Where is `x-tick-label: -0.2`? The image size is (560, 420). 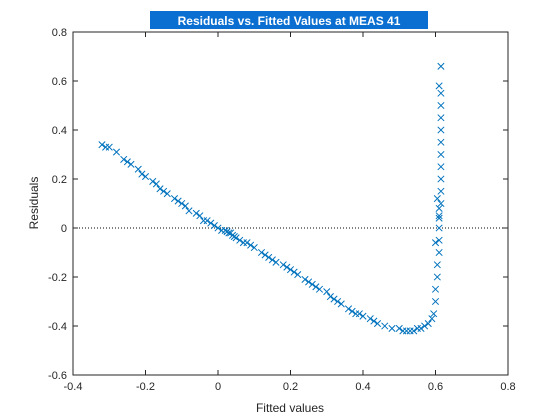
x-tick-label: -0.2 is located at coordinates (145, 387).